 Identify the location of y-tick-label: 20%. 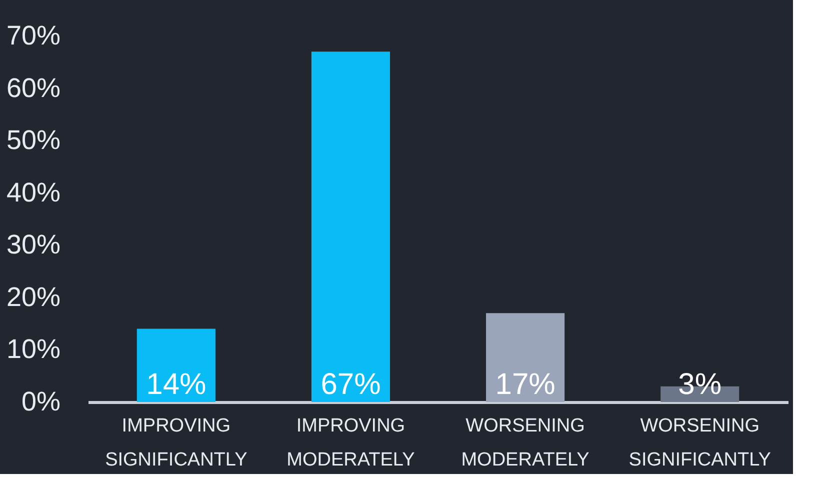
(33, 297).